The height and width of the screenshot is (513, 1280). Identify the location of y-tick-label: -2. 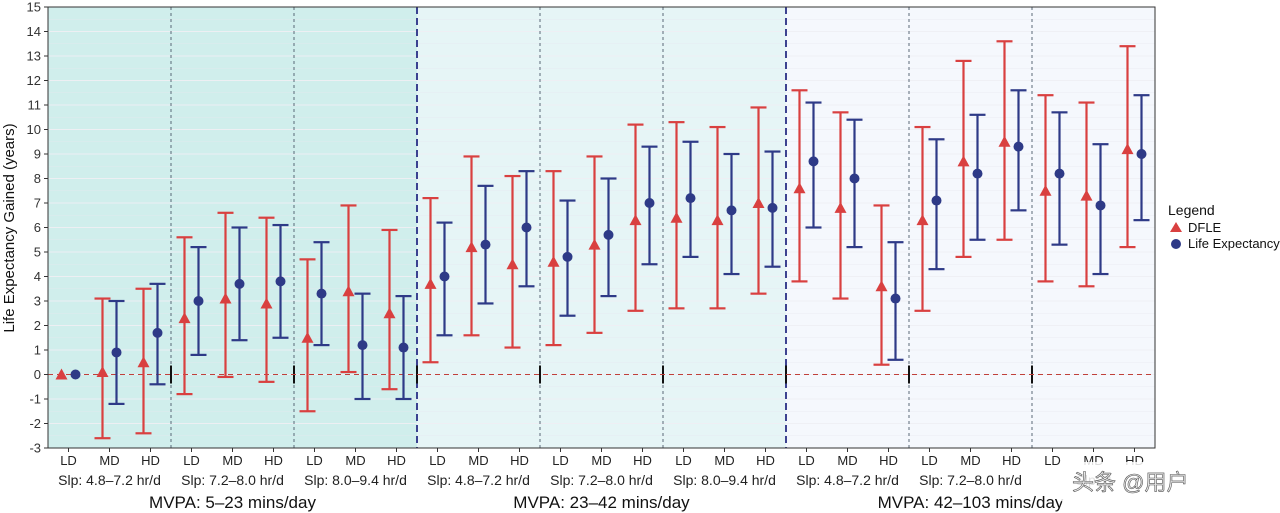
(35, 423).